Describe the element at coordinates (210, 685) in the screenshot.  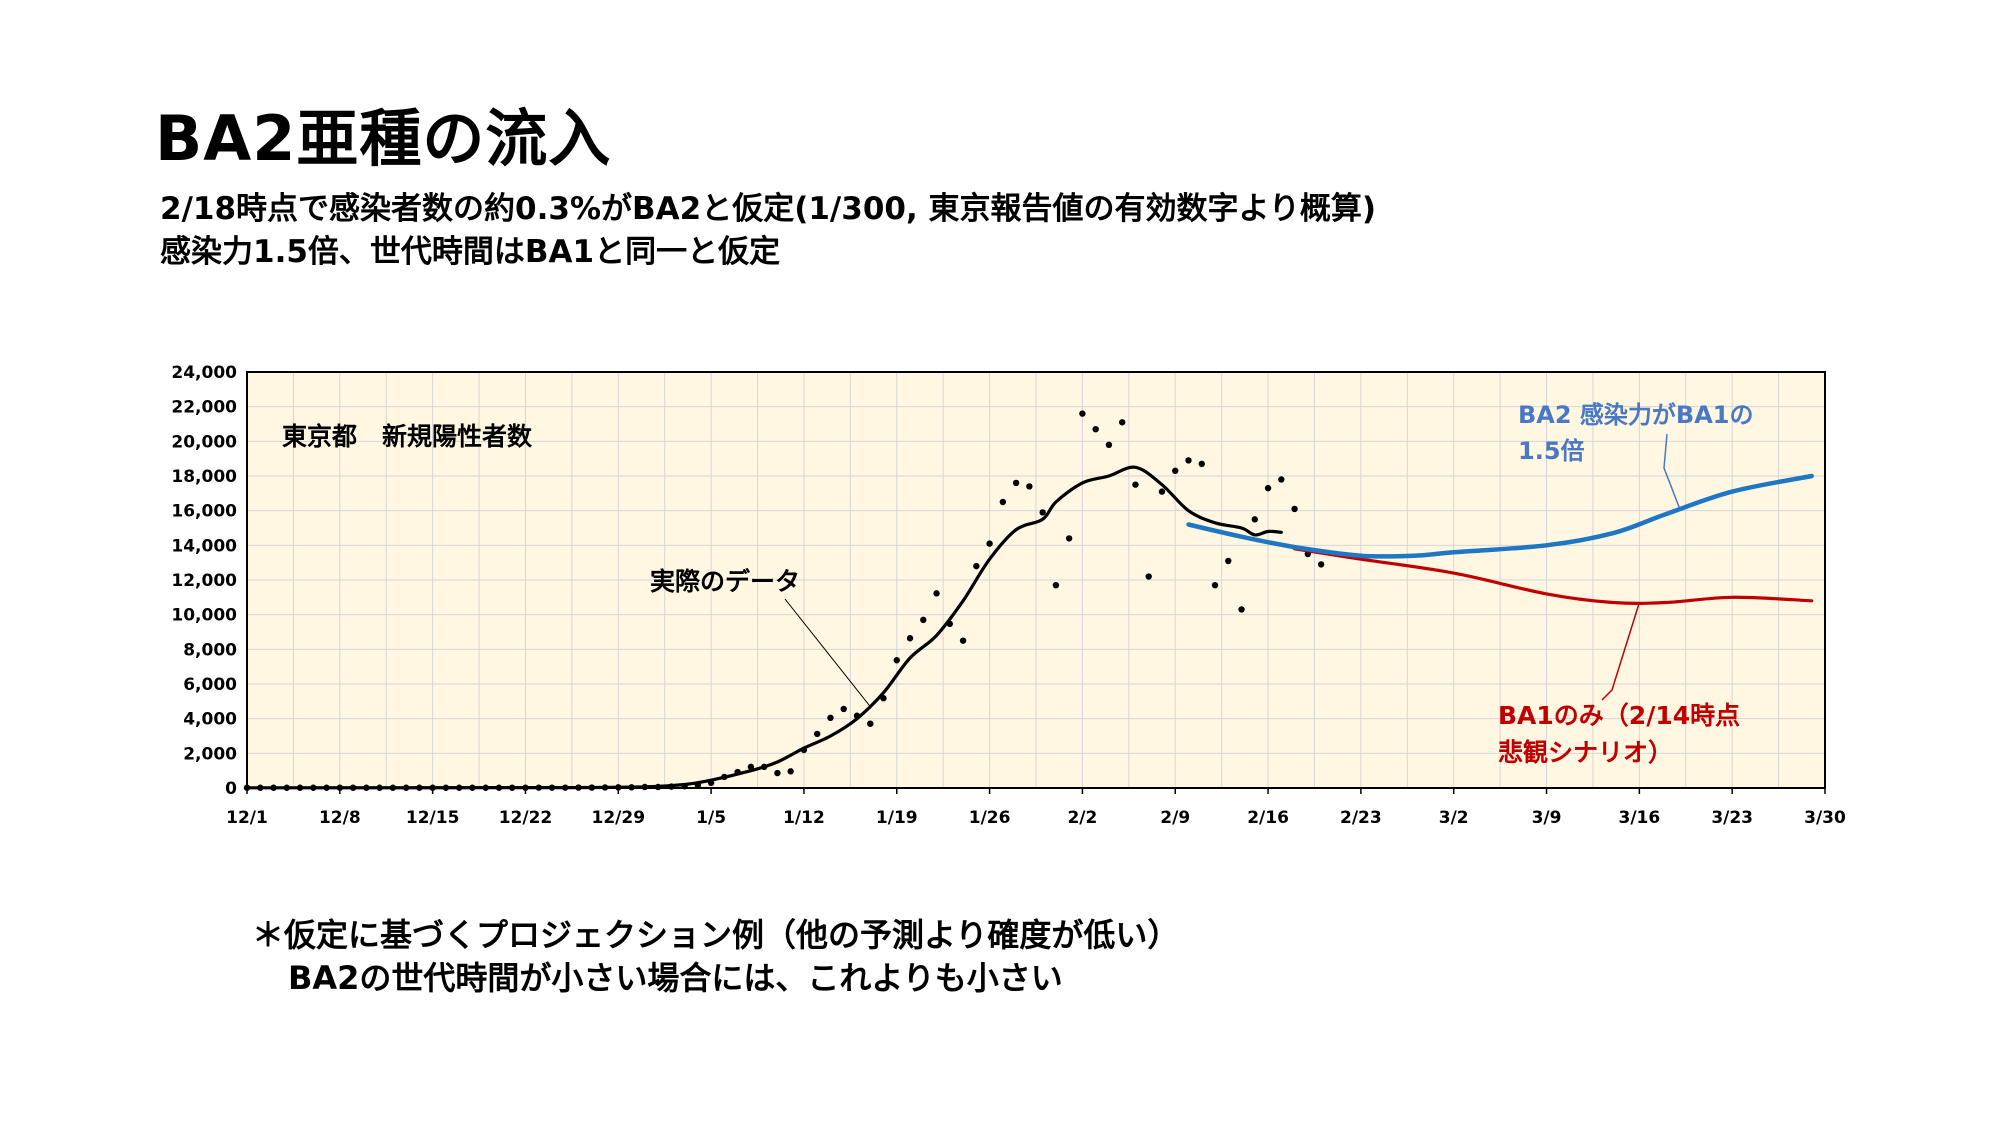
I see `y-tick-label: 6,000` at that location.